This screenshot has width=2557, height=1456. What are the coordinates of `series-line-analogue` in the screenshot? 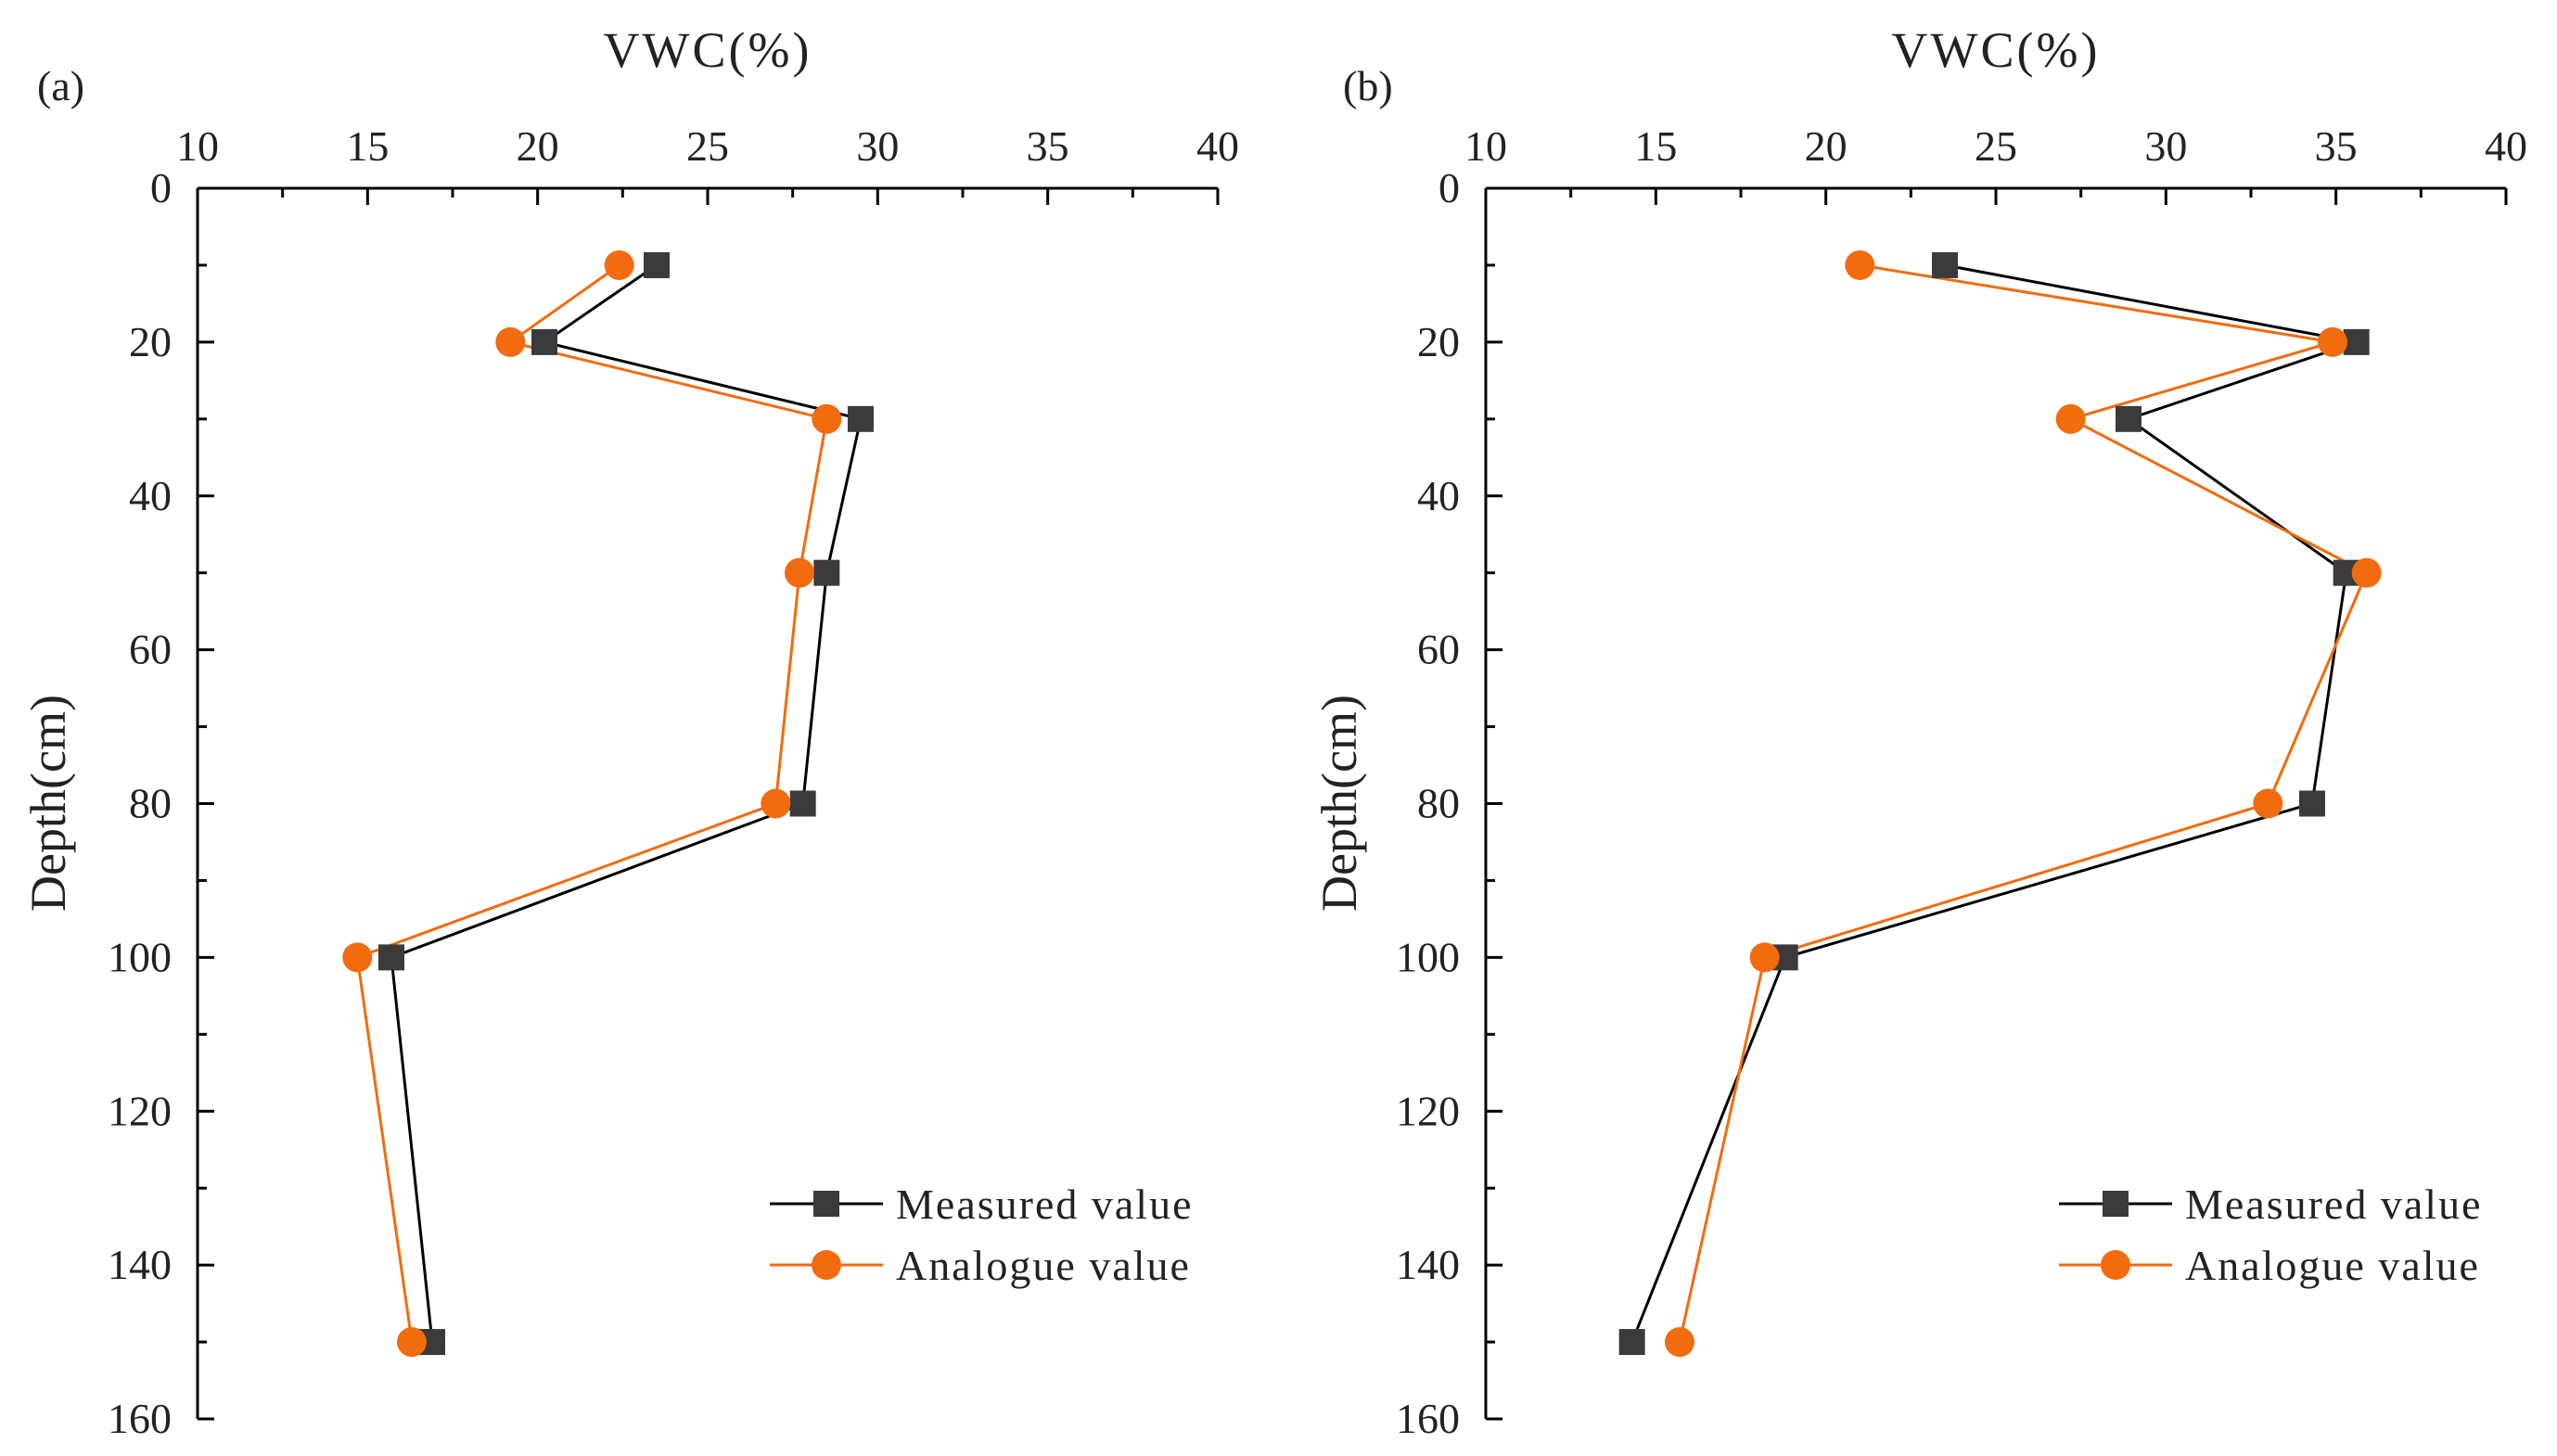 It's located at (592, 803).